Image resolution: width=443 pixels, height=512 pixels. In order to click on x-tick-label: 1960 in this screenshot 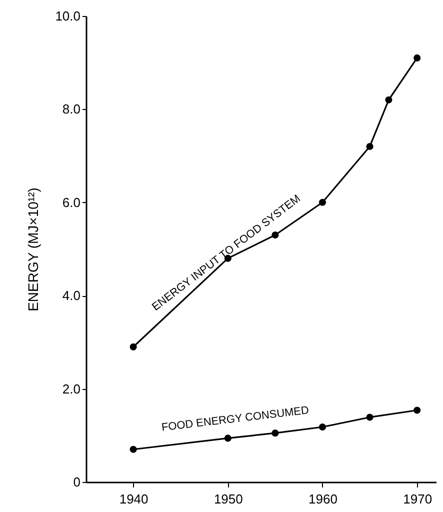, I will do `click(323, 499)`.